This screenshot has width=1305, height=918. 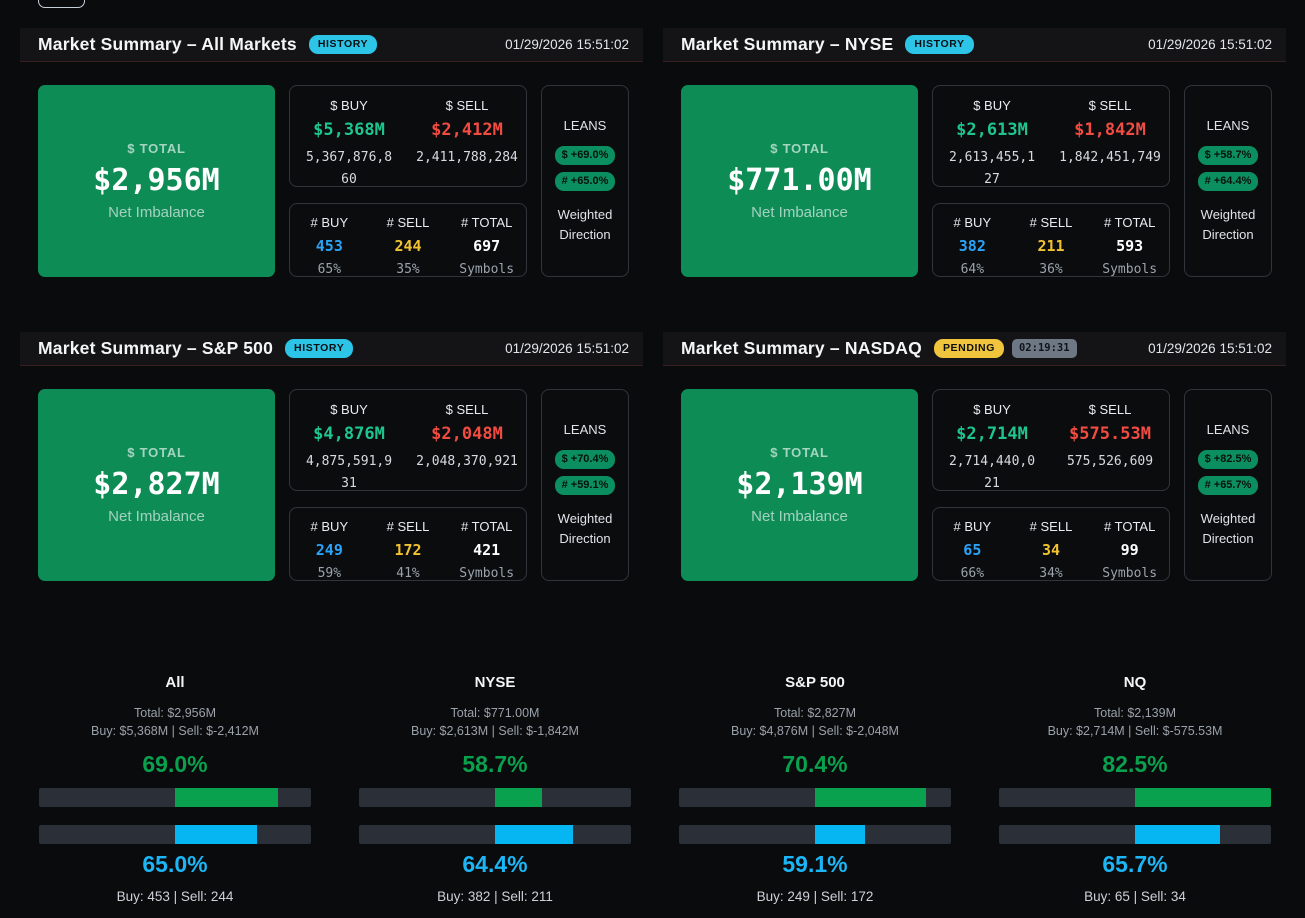 I want to click on leans-count-badge: # +65.7%, so click(x=1228, y=485).